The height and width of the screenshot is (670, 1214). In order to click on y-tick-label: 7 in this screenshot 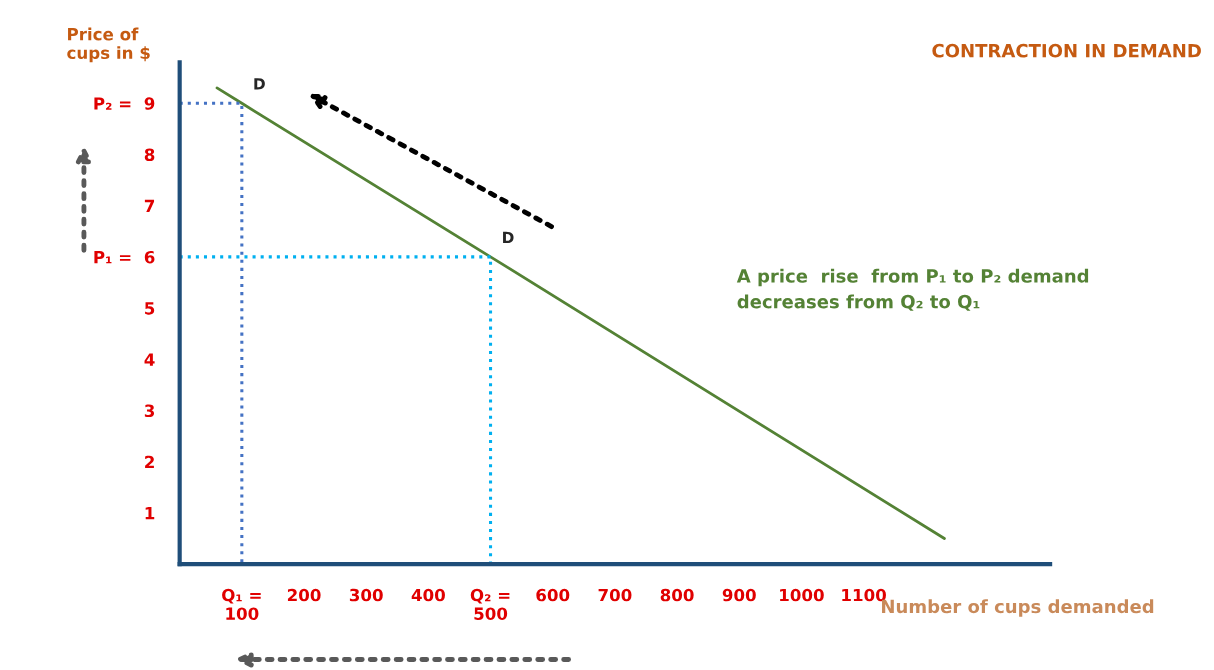, I will do `click(149, 206)`.